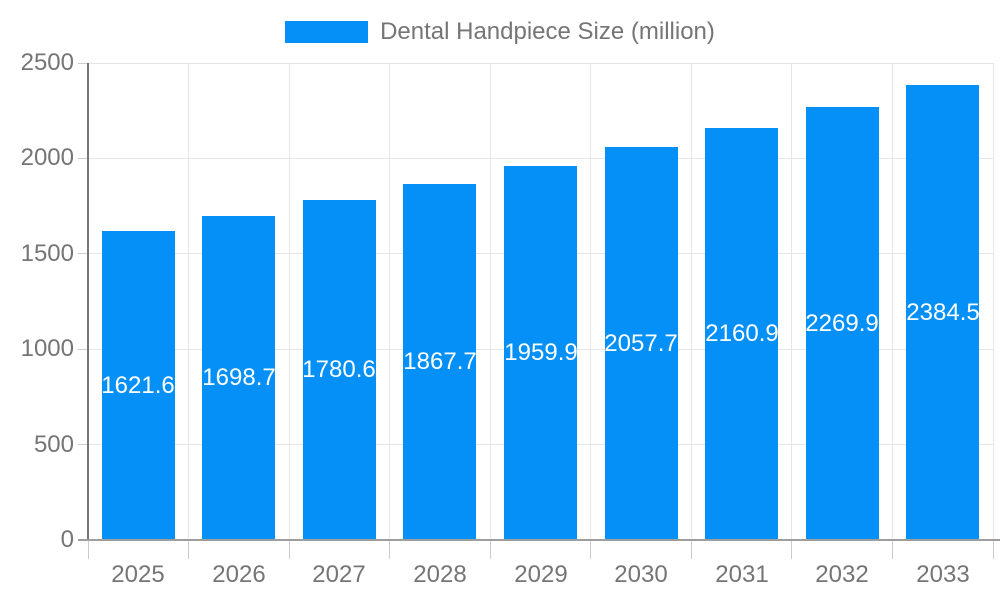  I want to click on legend: Dental Handpiece Size (million), so click(500, 32).